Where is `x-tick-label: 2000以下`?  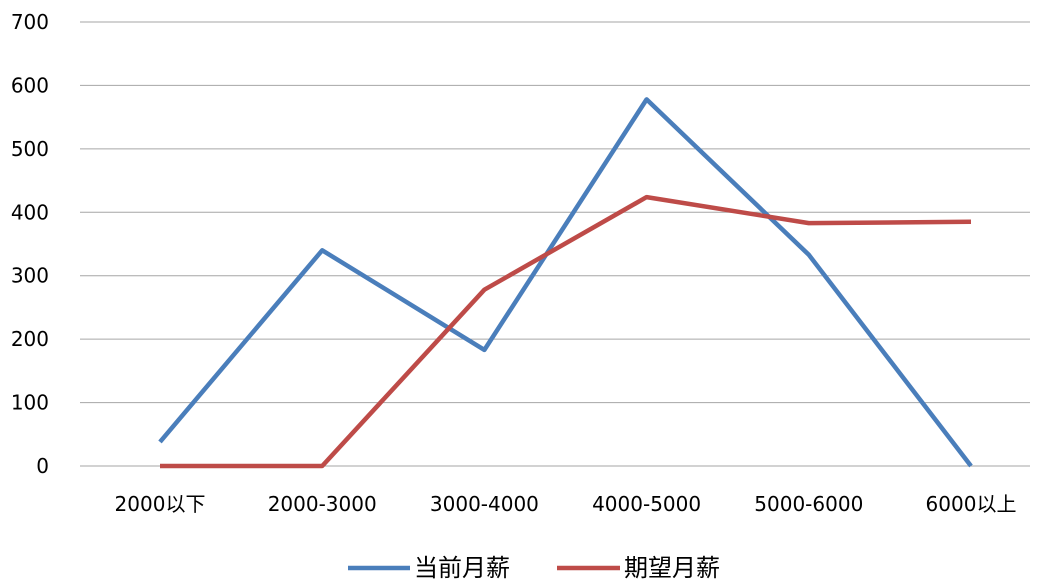 x-tick-label: 2000以下 is located at coordinates (160, 504).